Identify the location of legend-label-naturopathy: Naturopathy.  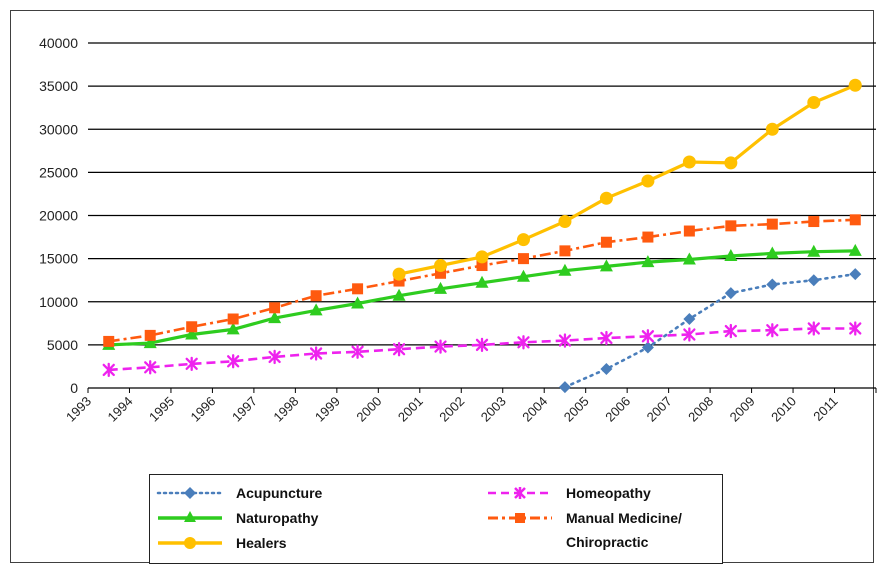
(277, 518).